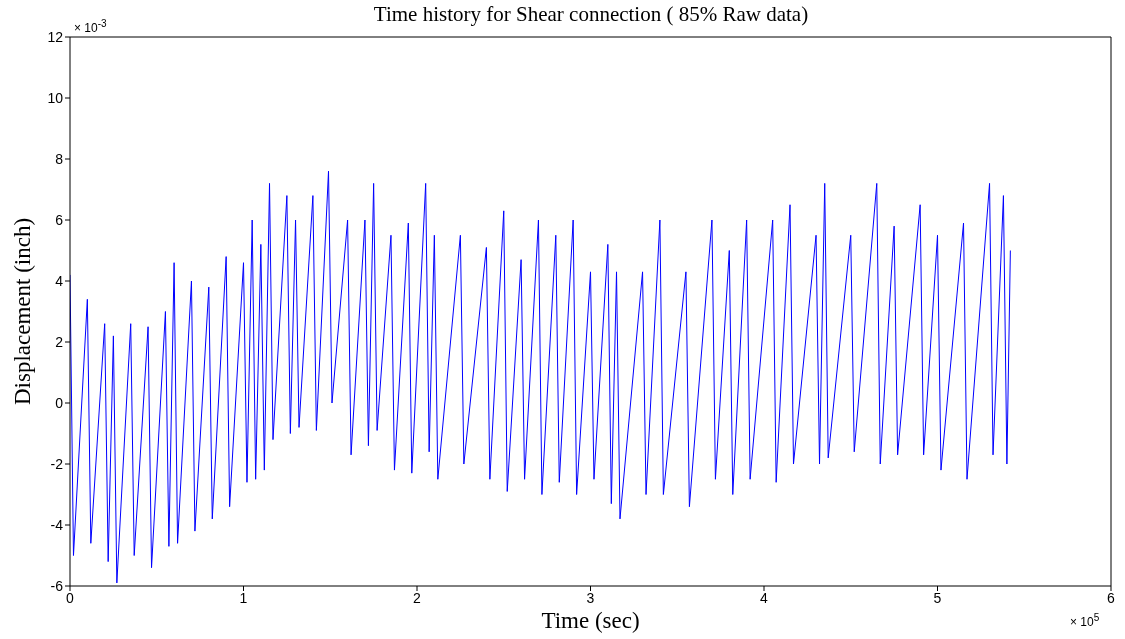 Image resolution: width=1125 pixels, height=639 pixels. What do you see at coordinates (1085, 620) in the screenshot?
I see `text: × 10$^{5}$` at bounding box center [1085, 620].